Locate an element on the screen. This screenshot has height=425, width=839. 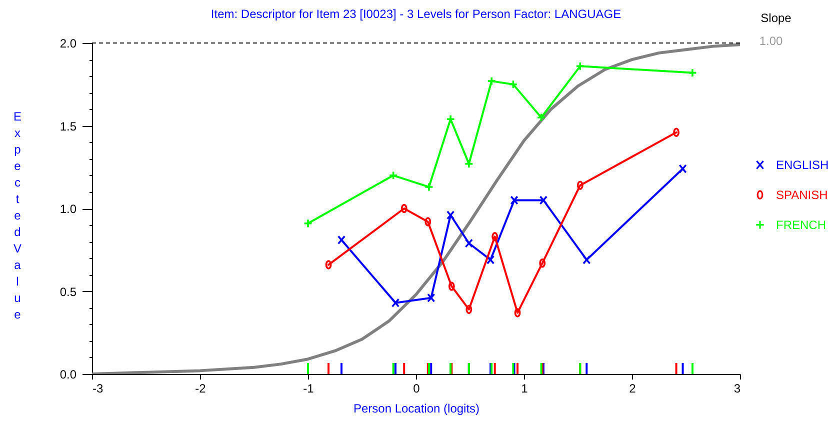
legend-label: ENGLISH is located at coordinates (802, 165).